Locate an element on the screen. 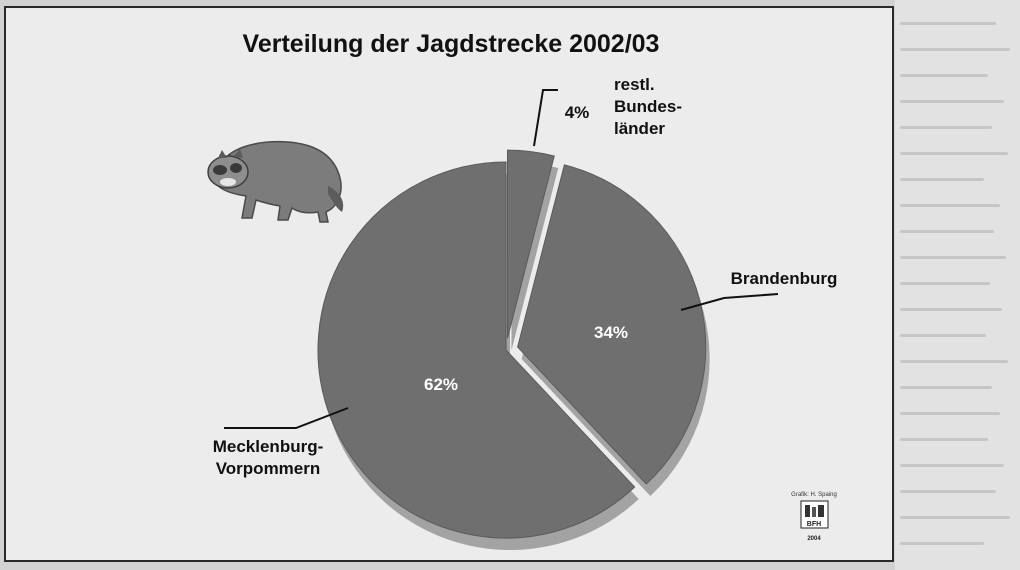 The height and width of the screenshot is (570, 1020). credit-year: 2004 is located at coordinates (814, 539).